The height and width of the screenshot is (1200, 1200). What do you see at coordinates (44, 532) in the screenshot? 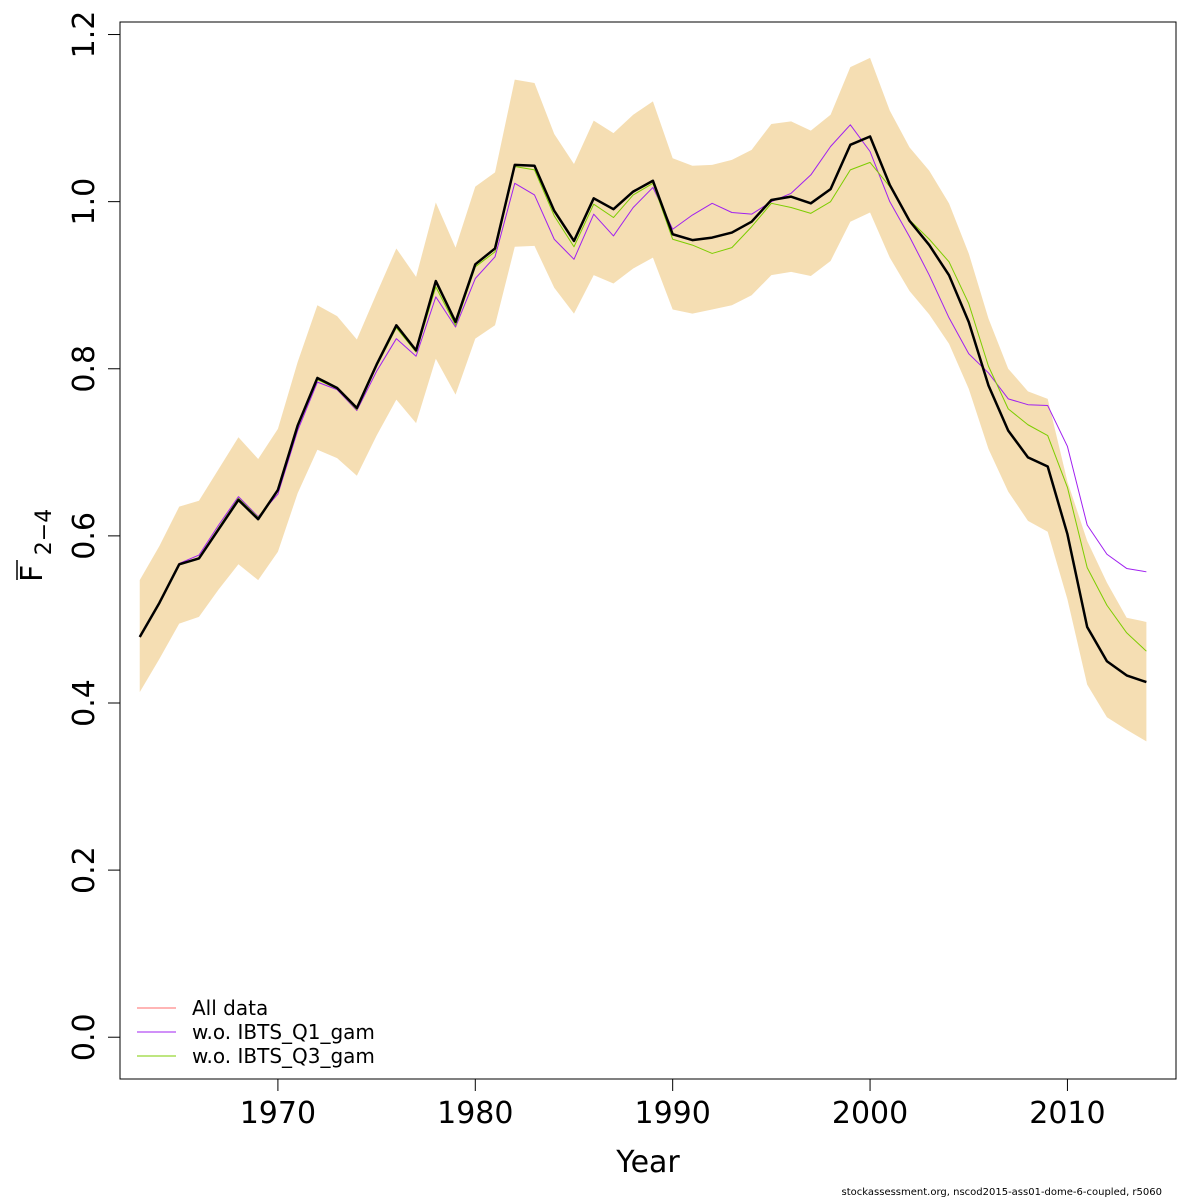
I see `y-axis-title-subscript: 2−4` at bounding box center [44, 532].